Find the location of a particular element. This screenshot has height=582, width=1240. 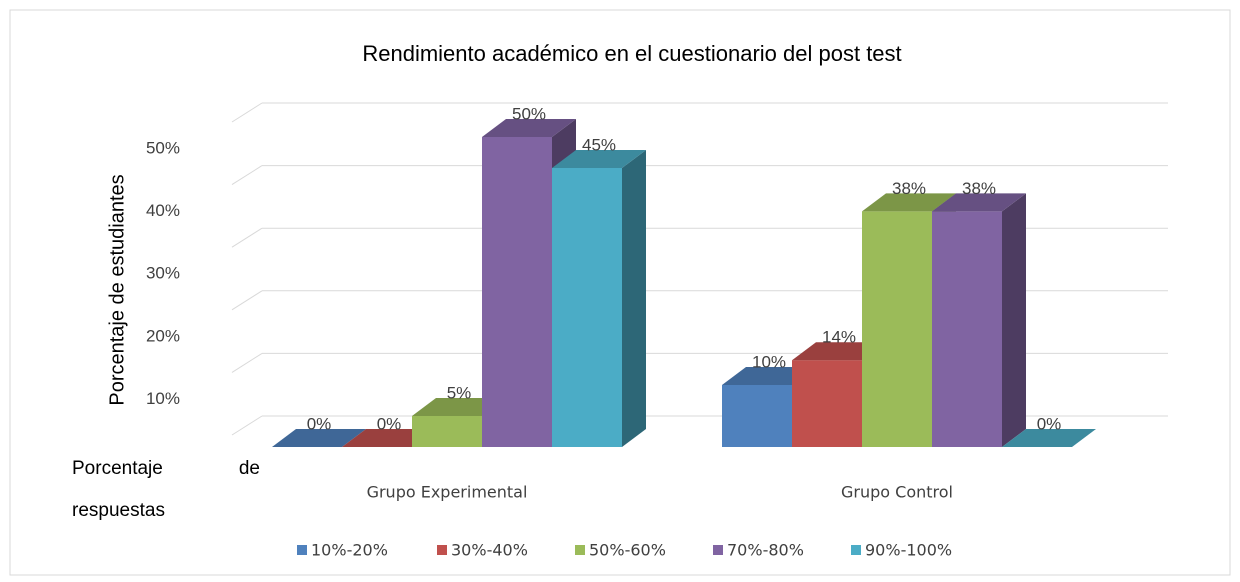

y-tick-label: 20% is located at coordinates (163, 335).